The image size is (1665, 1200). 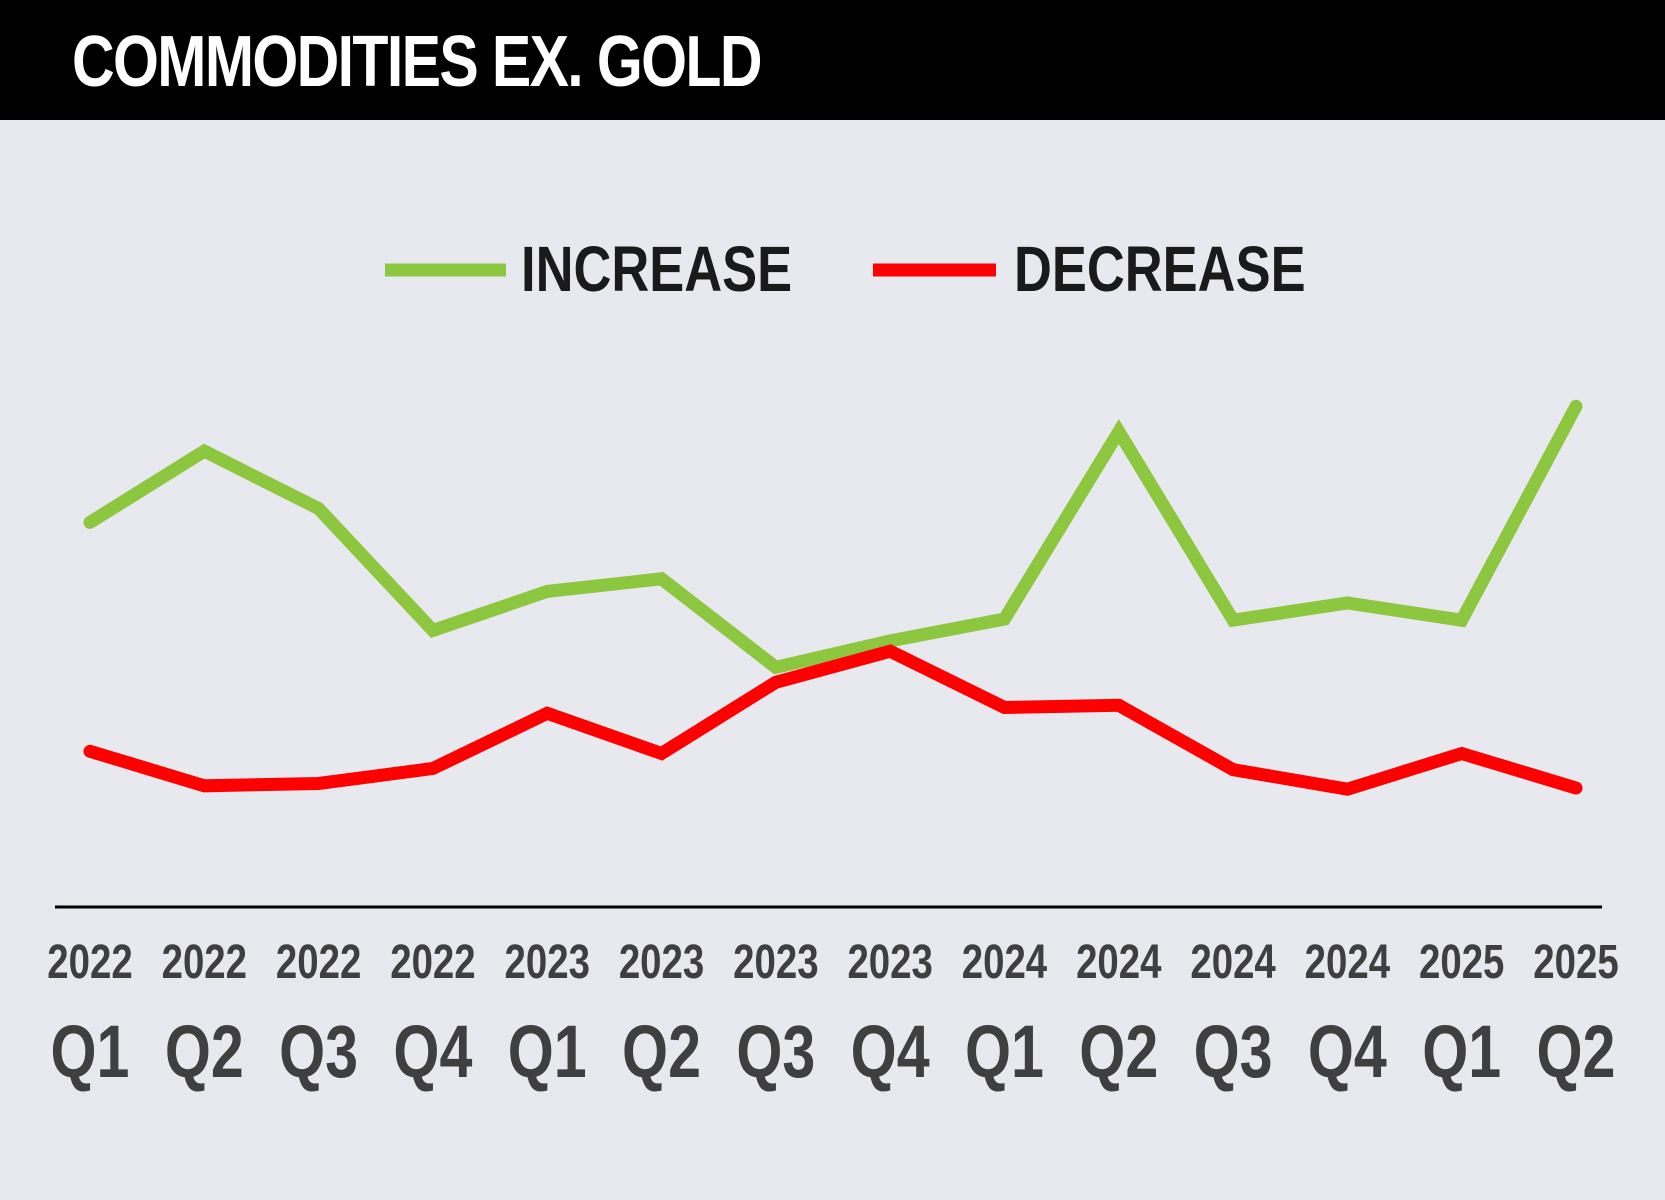 I want to click on x-tick-4: 2023 Q1, so click(x=547, y=1015).